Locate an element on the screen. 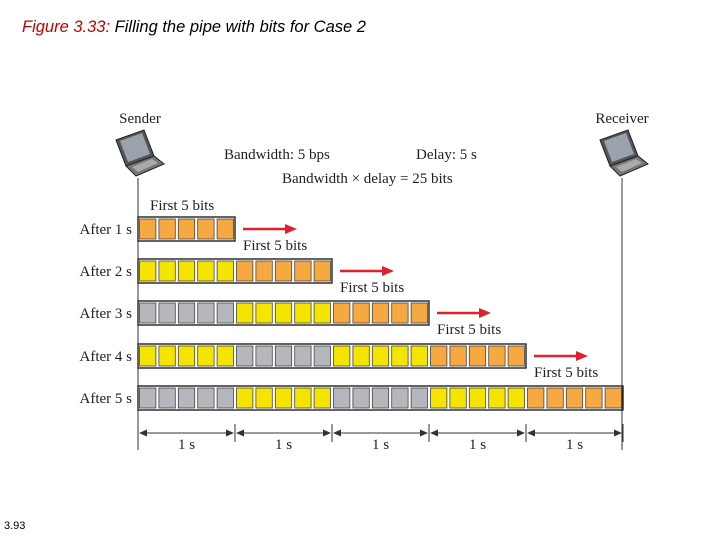 The width and height of the screenshot is (720, 540). pipe-row: After 2 s First 5 bits is located at coordinates (242, 277).